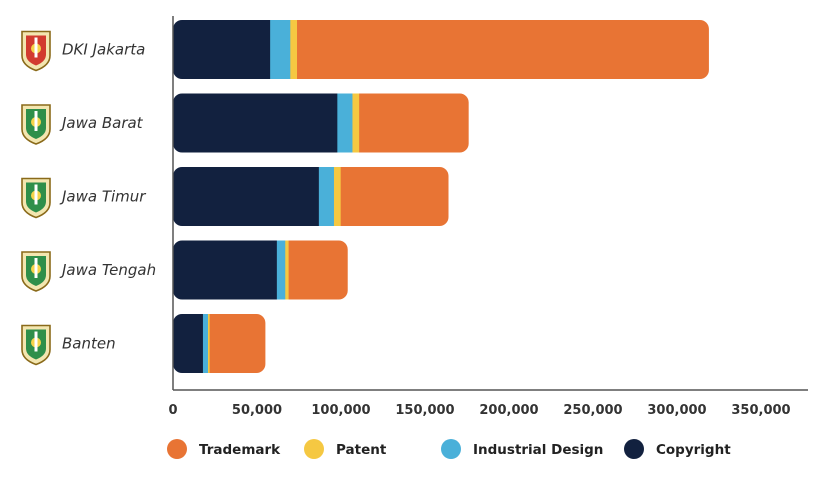  I want to click on legend-label: Patent, so click(361, 450).